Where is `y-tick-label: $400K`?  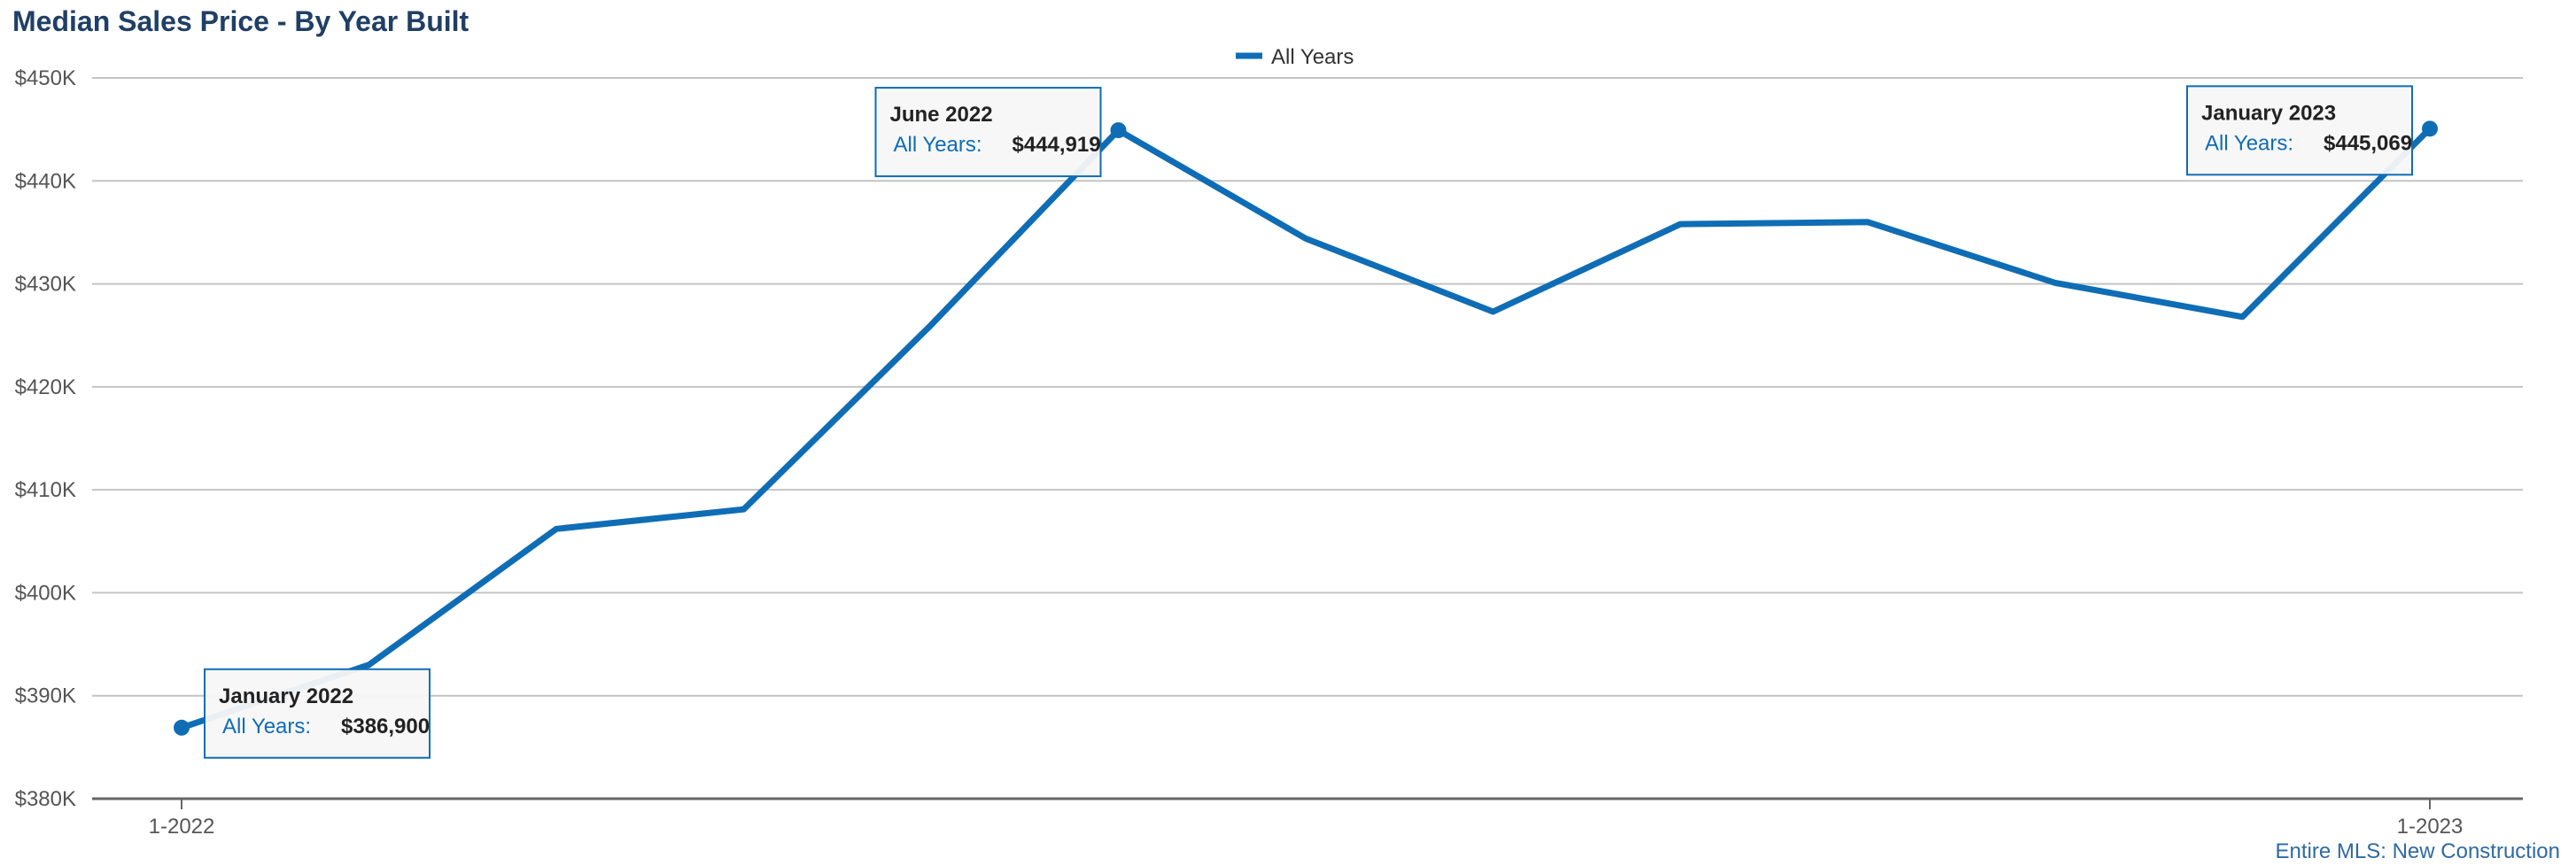 y-tick-label: $400K is located at coordinates (45, 593).